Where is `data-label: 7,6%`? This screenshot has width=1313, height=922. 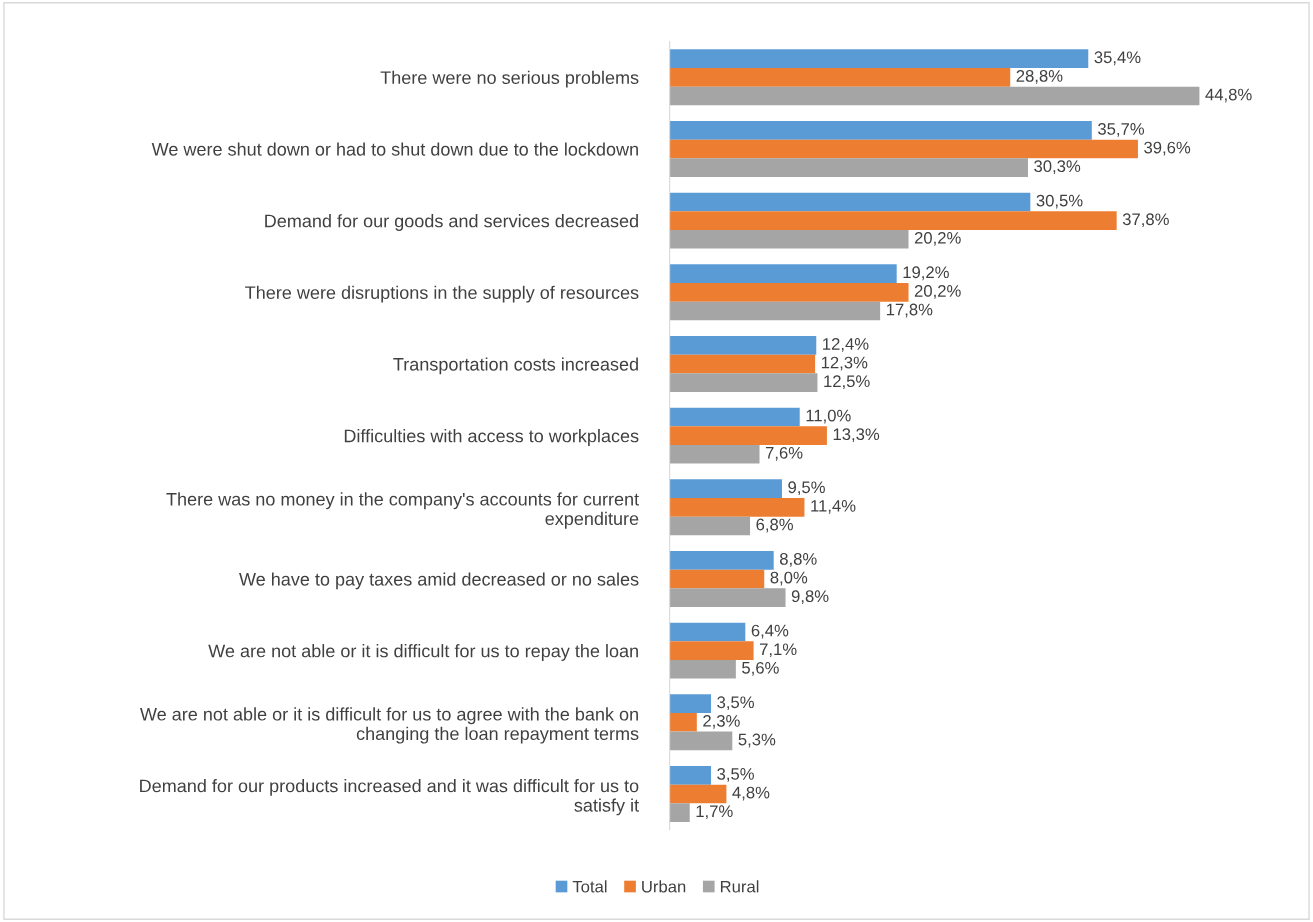 data-label: 7,6% is located at coordinates (784, 453).